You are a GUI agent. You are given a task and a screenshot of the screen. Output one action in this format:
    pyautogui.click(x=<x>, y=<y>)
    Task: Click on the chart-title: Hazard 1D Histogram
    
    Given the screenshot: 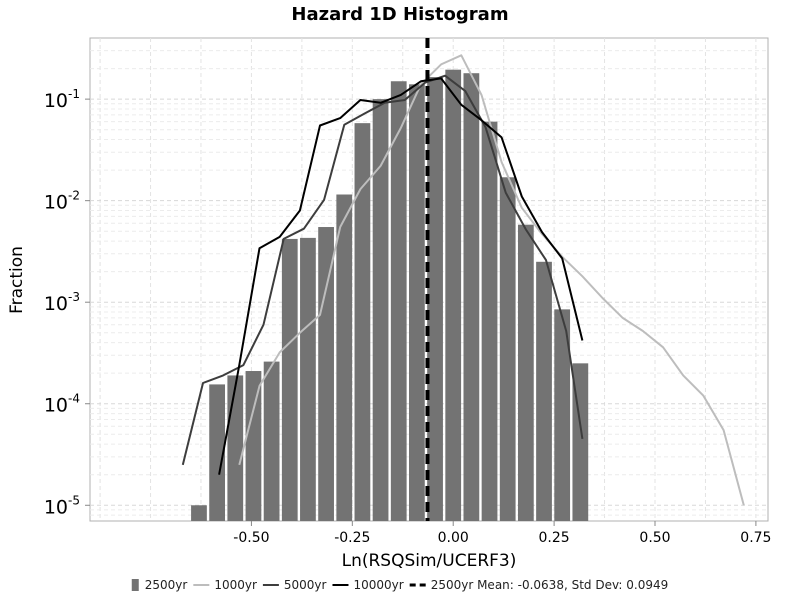 What is the action you would take?
    pyautogui.click(x=399, y=14)
    